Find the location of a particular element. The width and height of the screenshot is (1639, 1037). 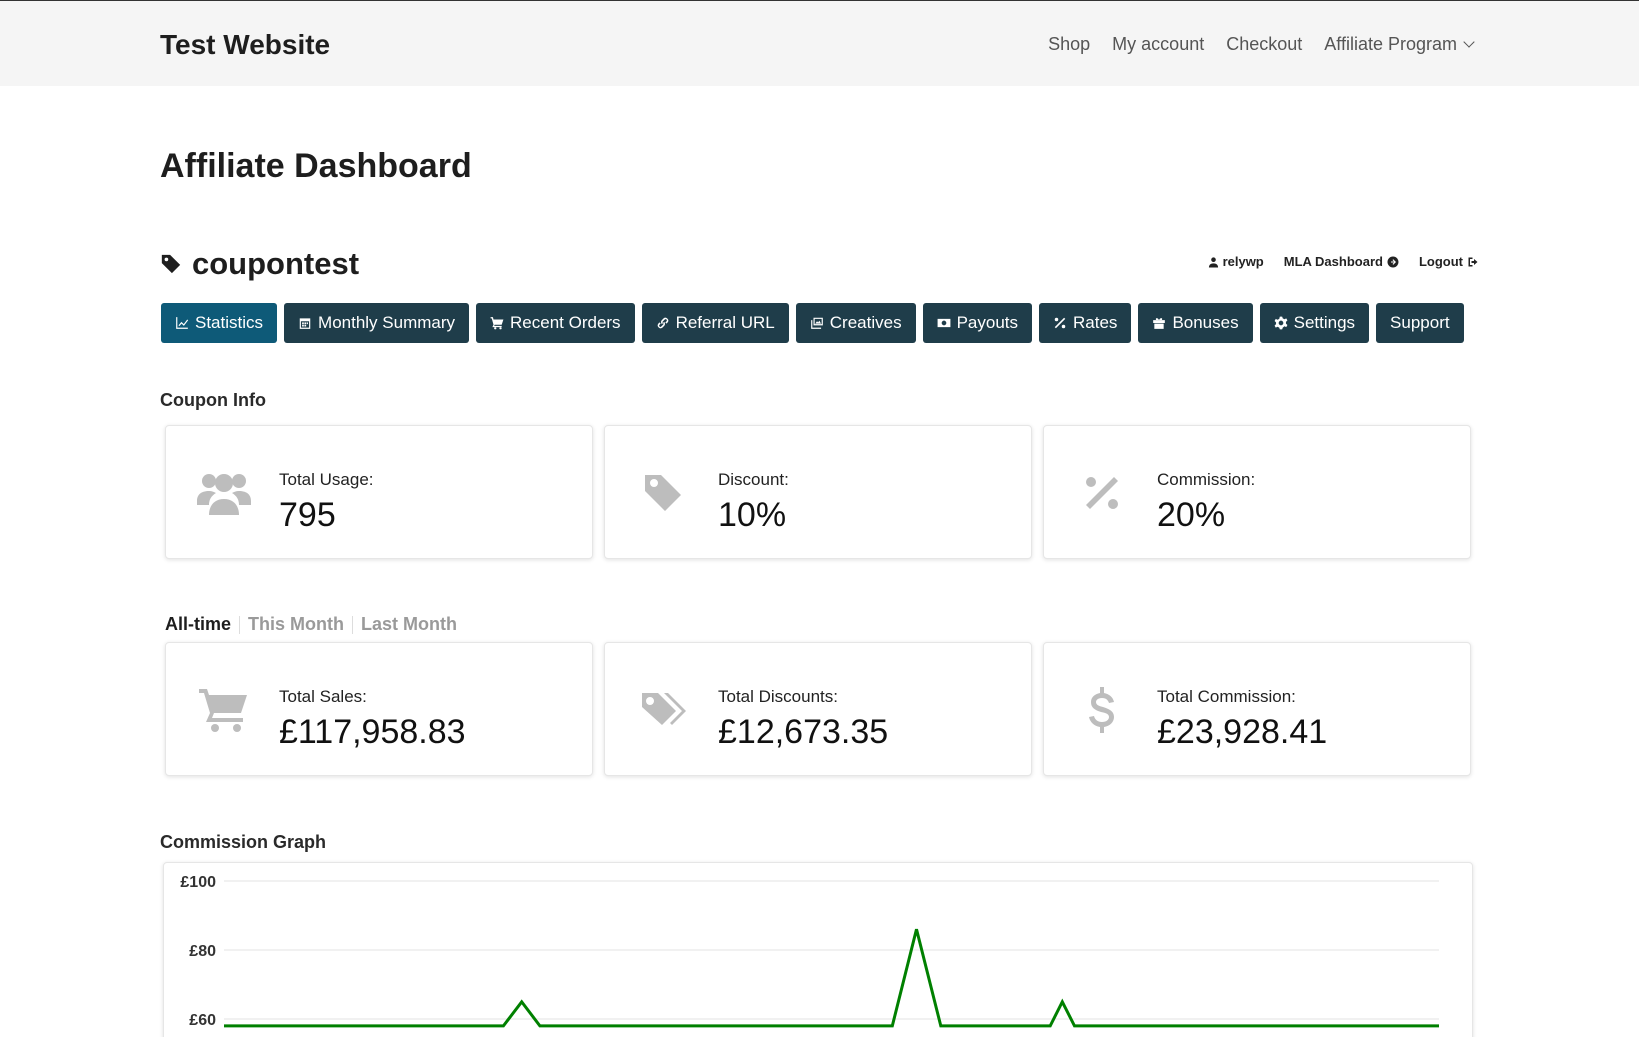

coupon-info-heading: Coupon Info is located at coordinates (213, 400).